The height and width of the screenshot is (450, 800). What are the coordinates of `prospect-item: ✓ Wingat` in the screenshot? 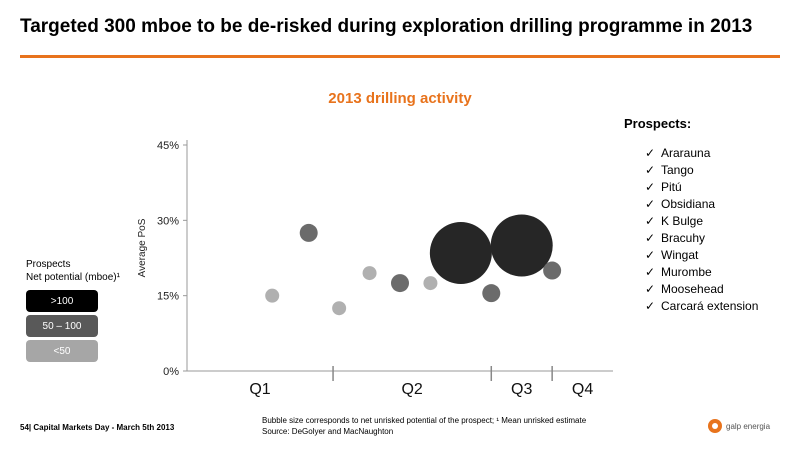 It's located at (672, 255).